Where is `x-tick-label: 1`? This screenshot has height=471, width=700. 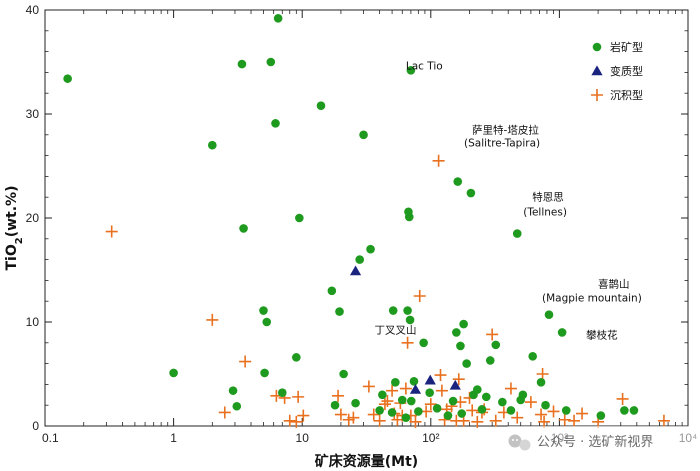
x-tick-label: 1 is located at coordinates (173, 438).